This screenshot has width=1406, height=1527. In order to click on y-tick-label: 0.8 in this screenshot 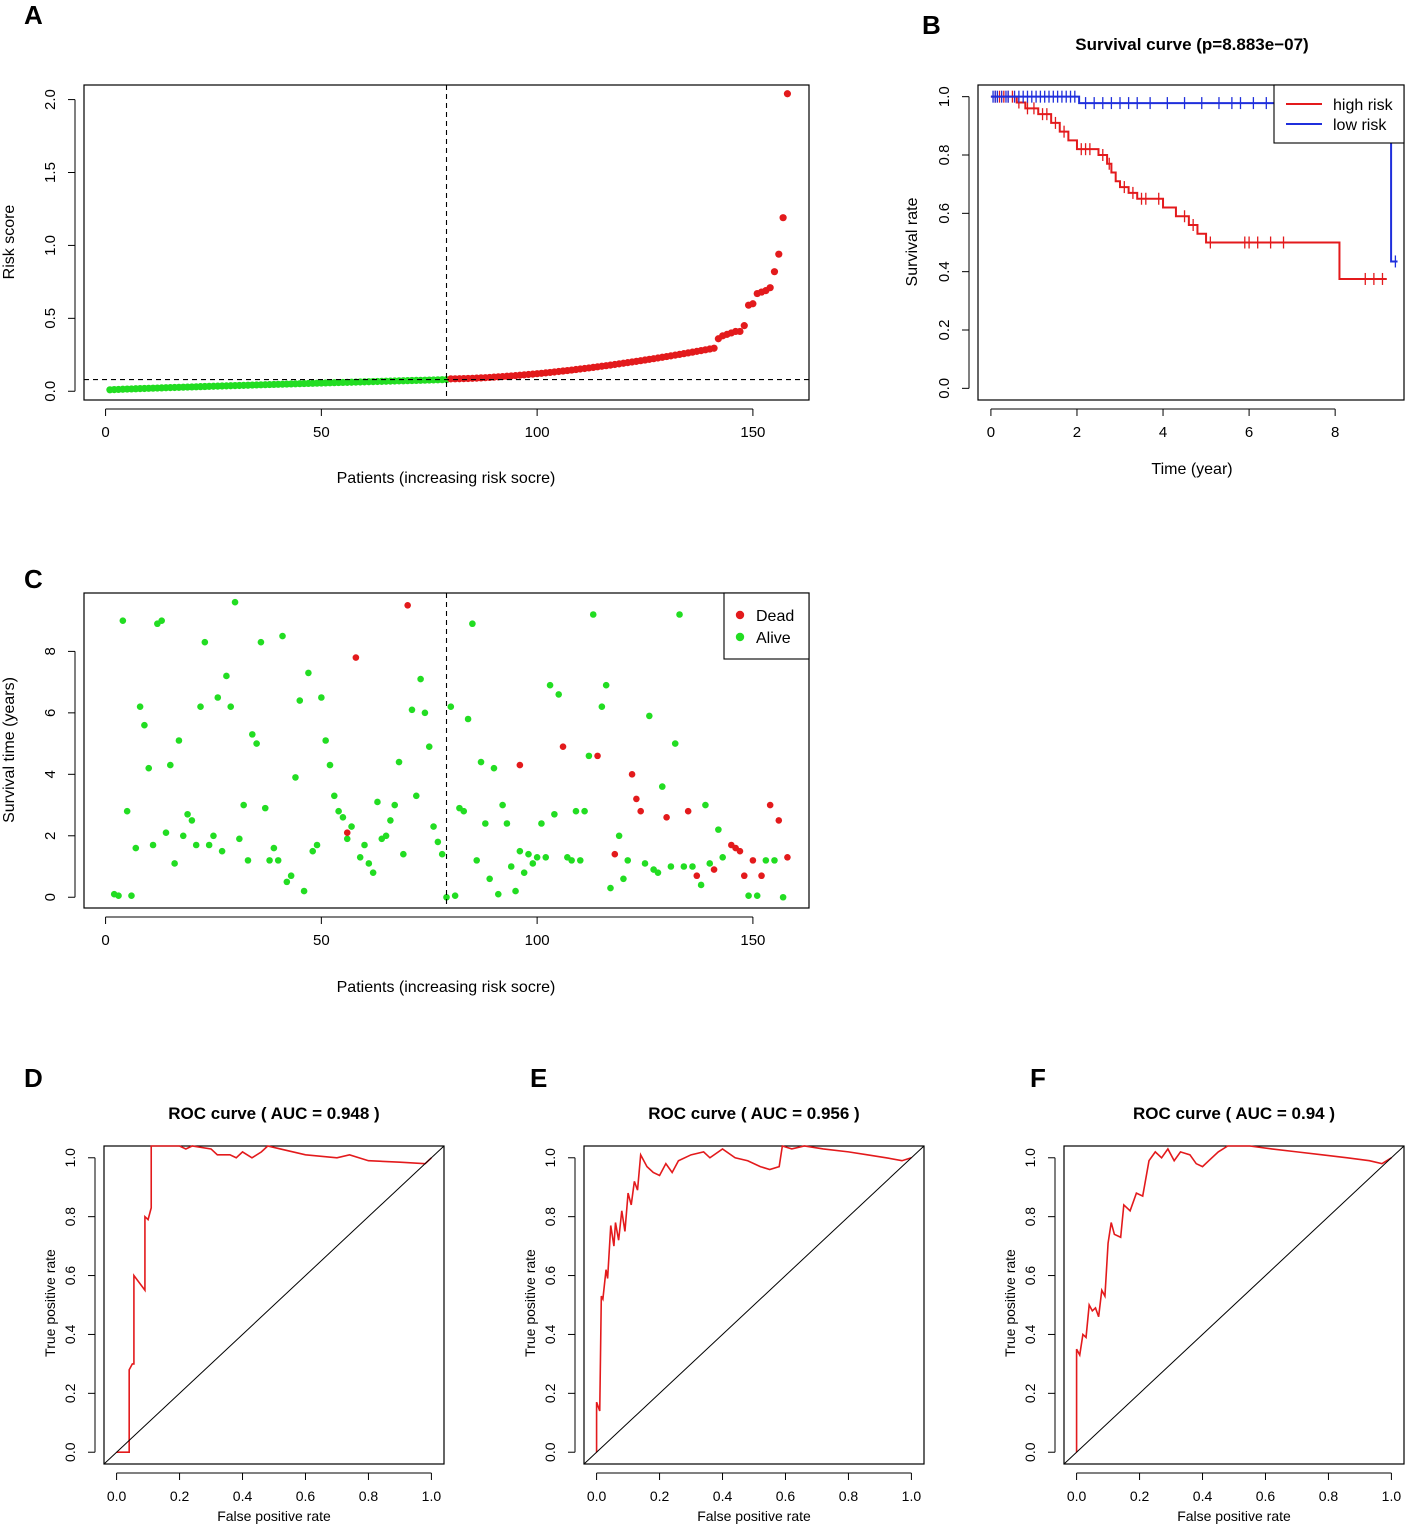, I will do `click(550, 1217)`.